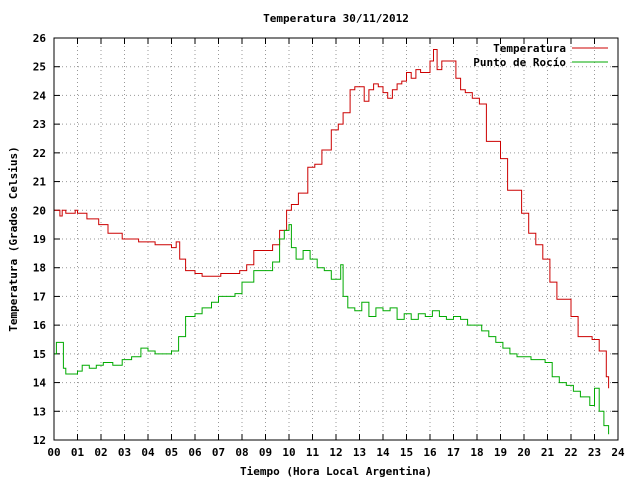 The width and height of the screenshot is (640, 480). I want to click on x-tick-label: 08, so click(241, 452).